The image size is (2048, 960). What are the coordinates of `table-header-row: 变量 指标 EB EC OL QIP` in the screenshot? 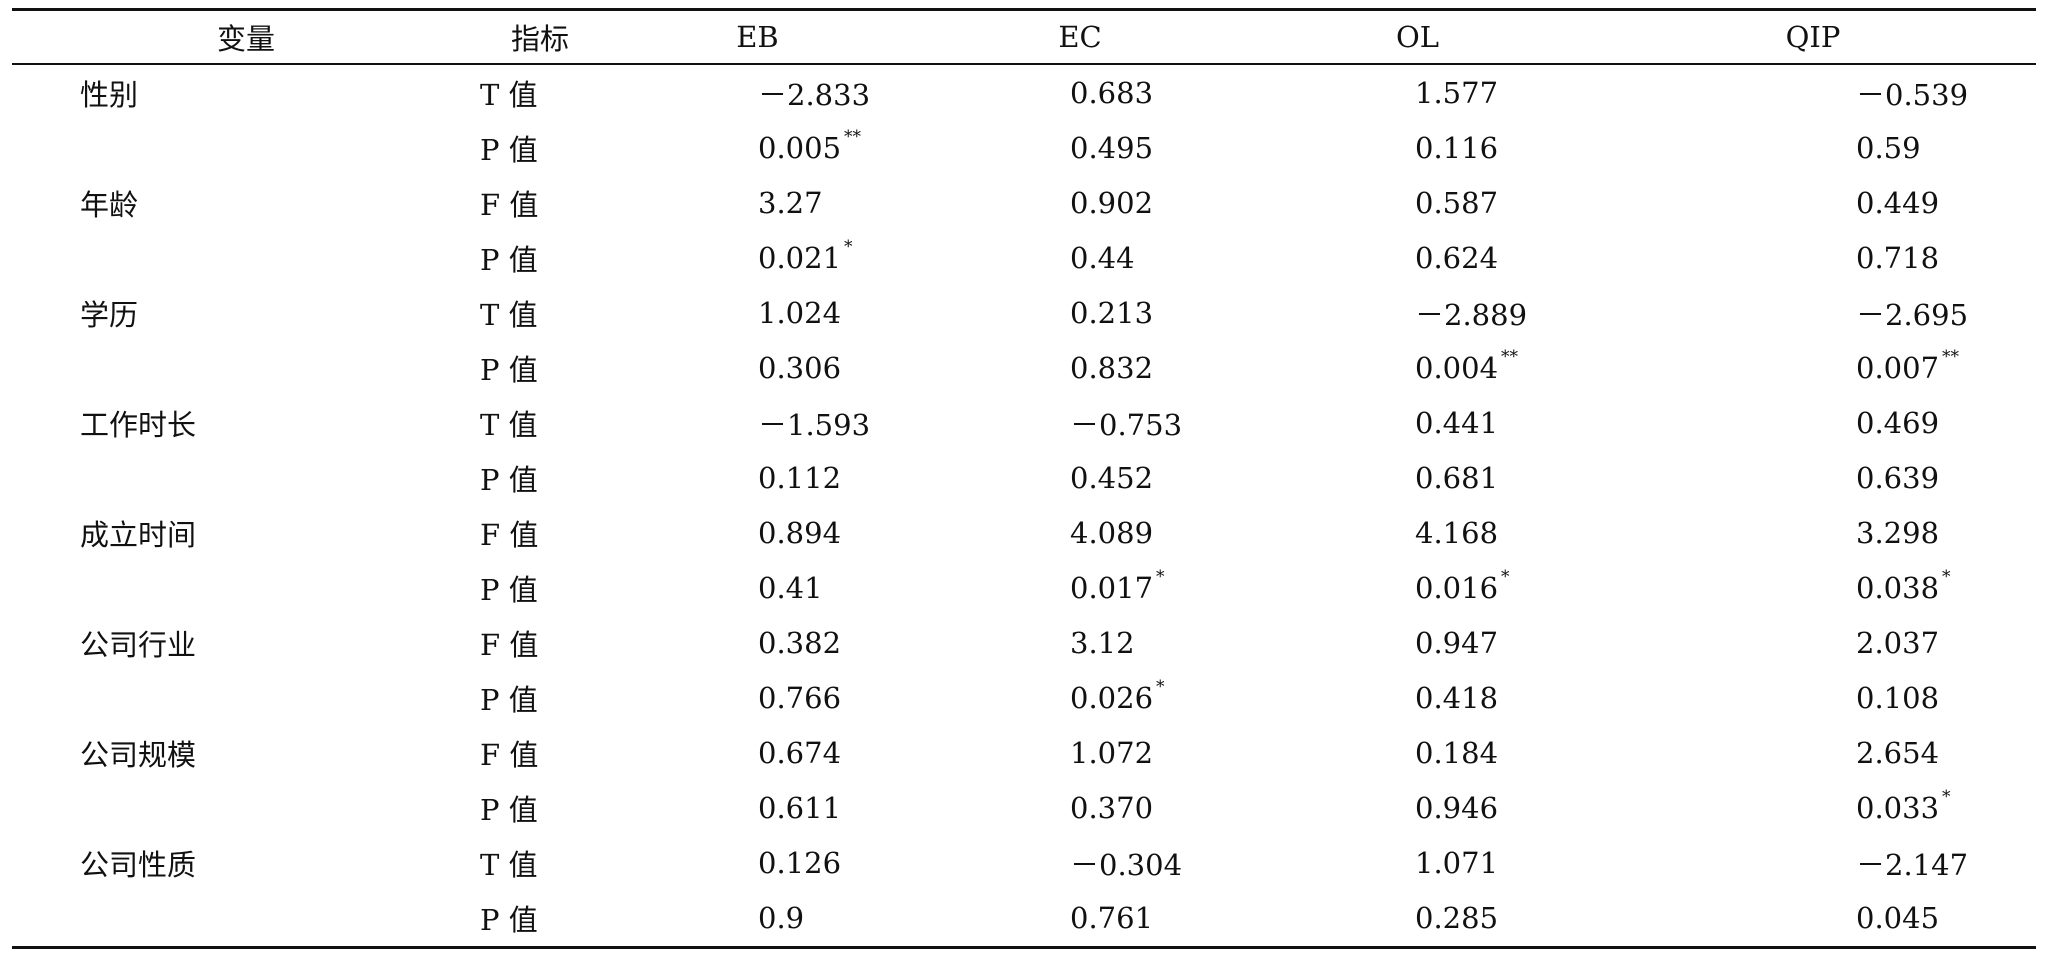 It's located at (1024, 37).